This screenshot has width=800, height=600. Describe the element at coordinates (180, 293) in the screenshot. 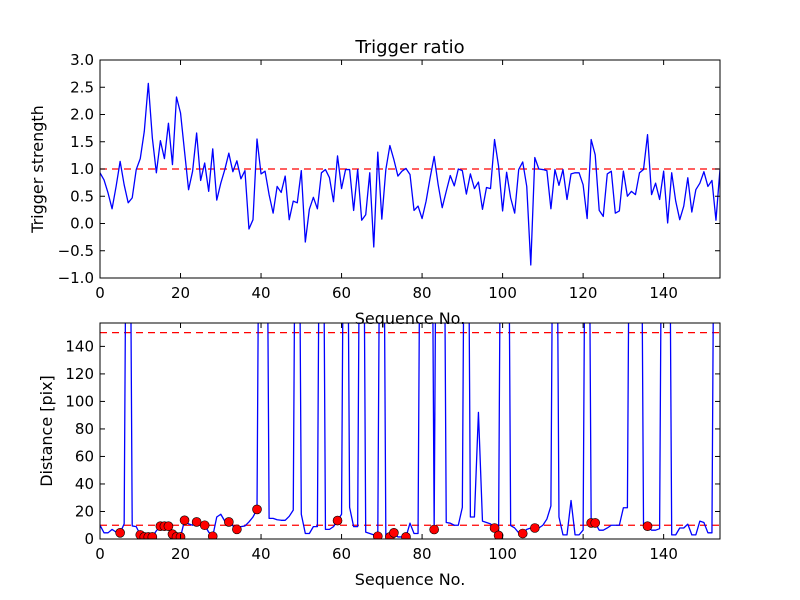

I see `top-xtick-label: 20` at that location.